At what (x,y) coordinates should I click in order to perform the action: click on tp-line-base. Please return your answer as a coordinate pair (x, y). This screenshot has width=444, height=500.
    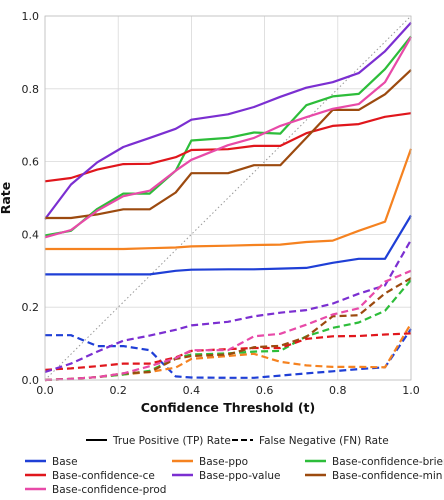
    Looking at the image, I should click on (228, 245).